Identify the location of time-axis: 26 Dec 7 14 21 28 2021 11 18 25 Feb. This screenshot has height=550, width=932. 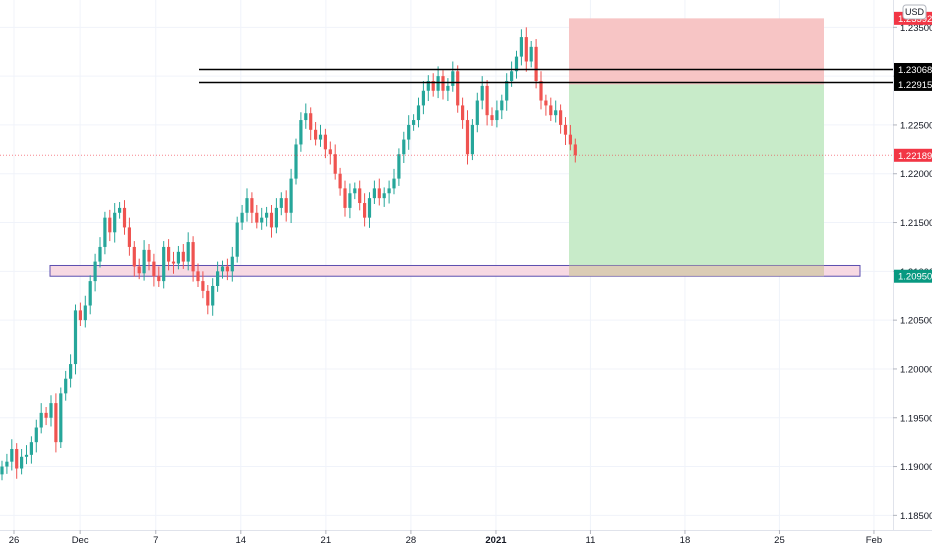
(466, 538).